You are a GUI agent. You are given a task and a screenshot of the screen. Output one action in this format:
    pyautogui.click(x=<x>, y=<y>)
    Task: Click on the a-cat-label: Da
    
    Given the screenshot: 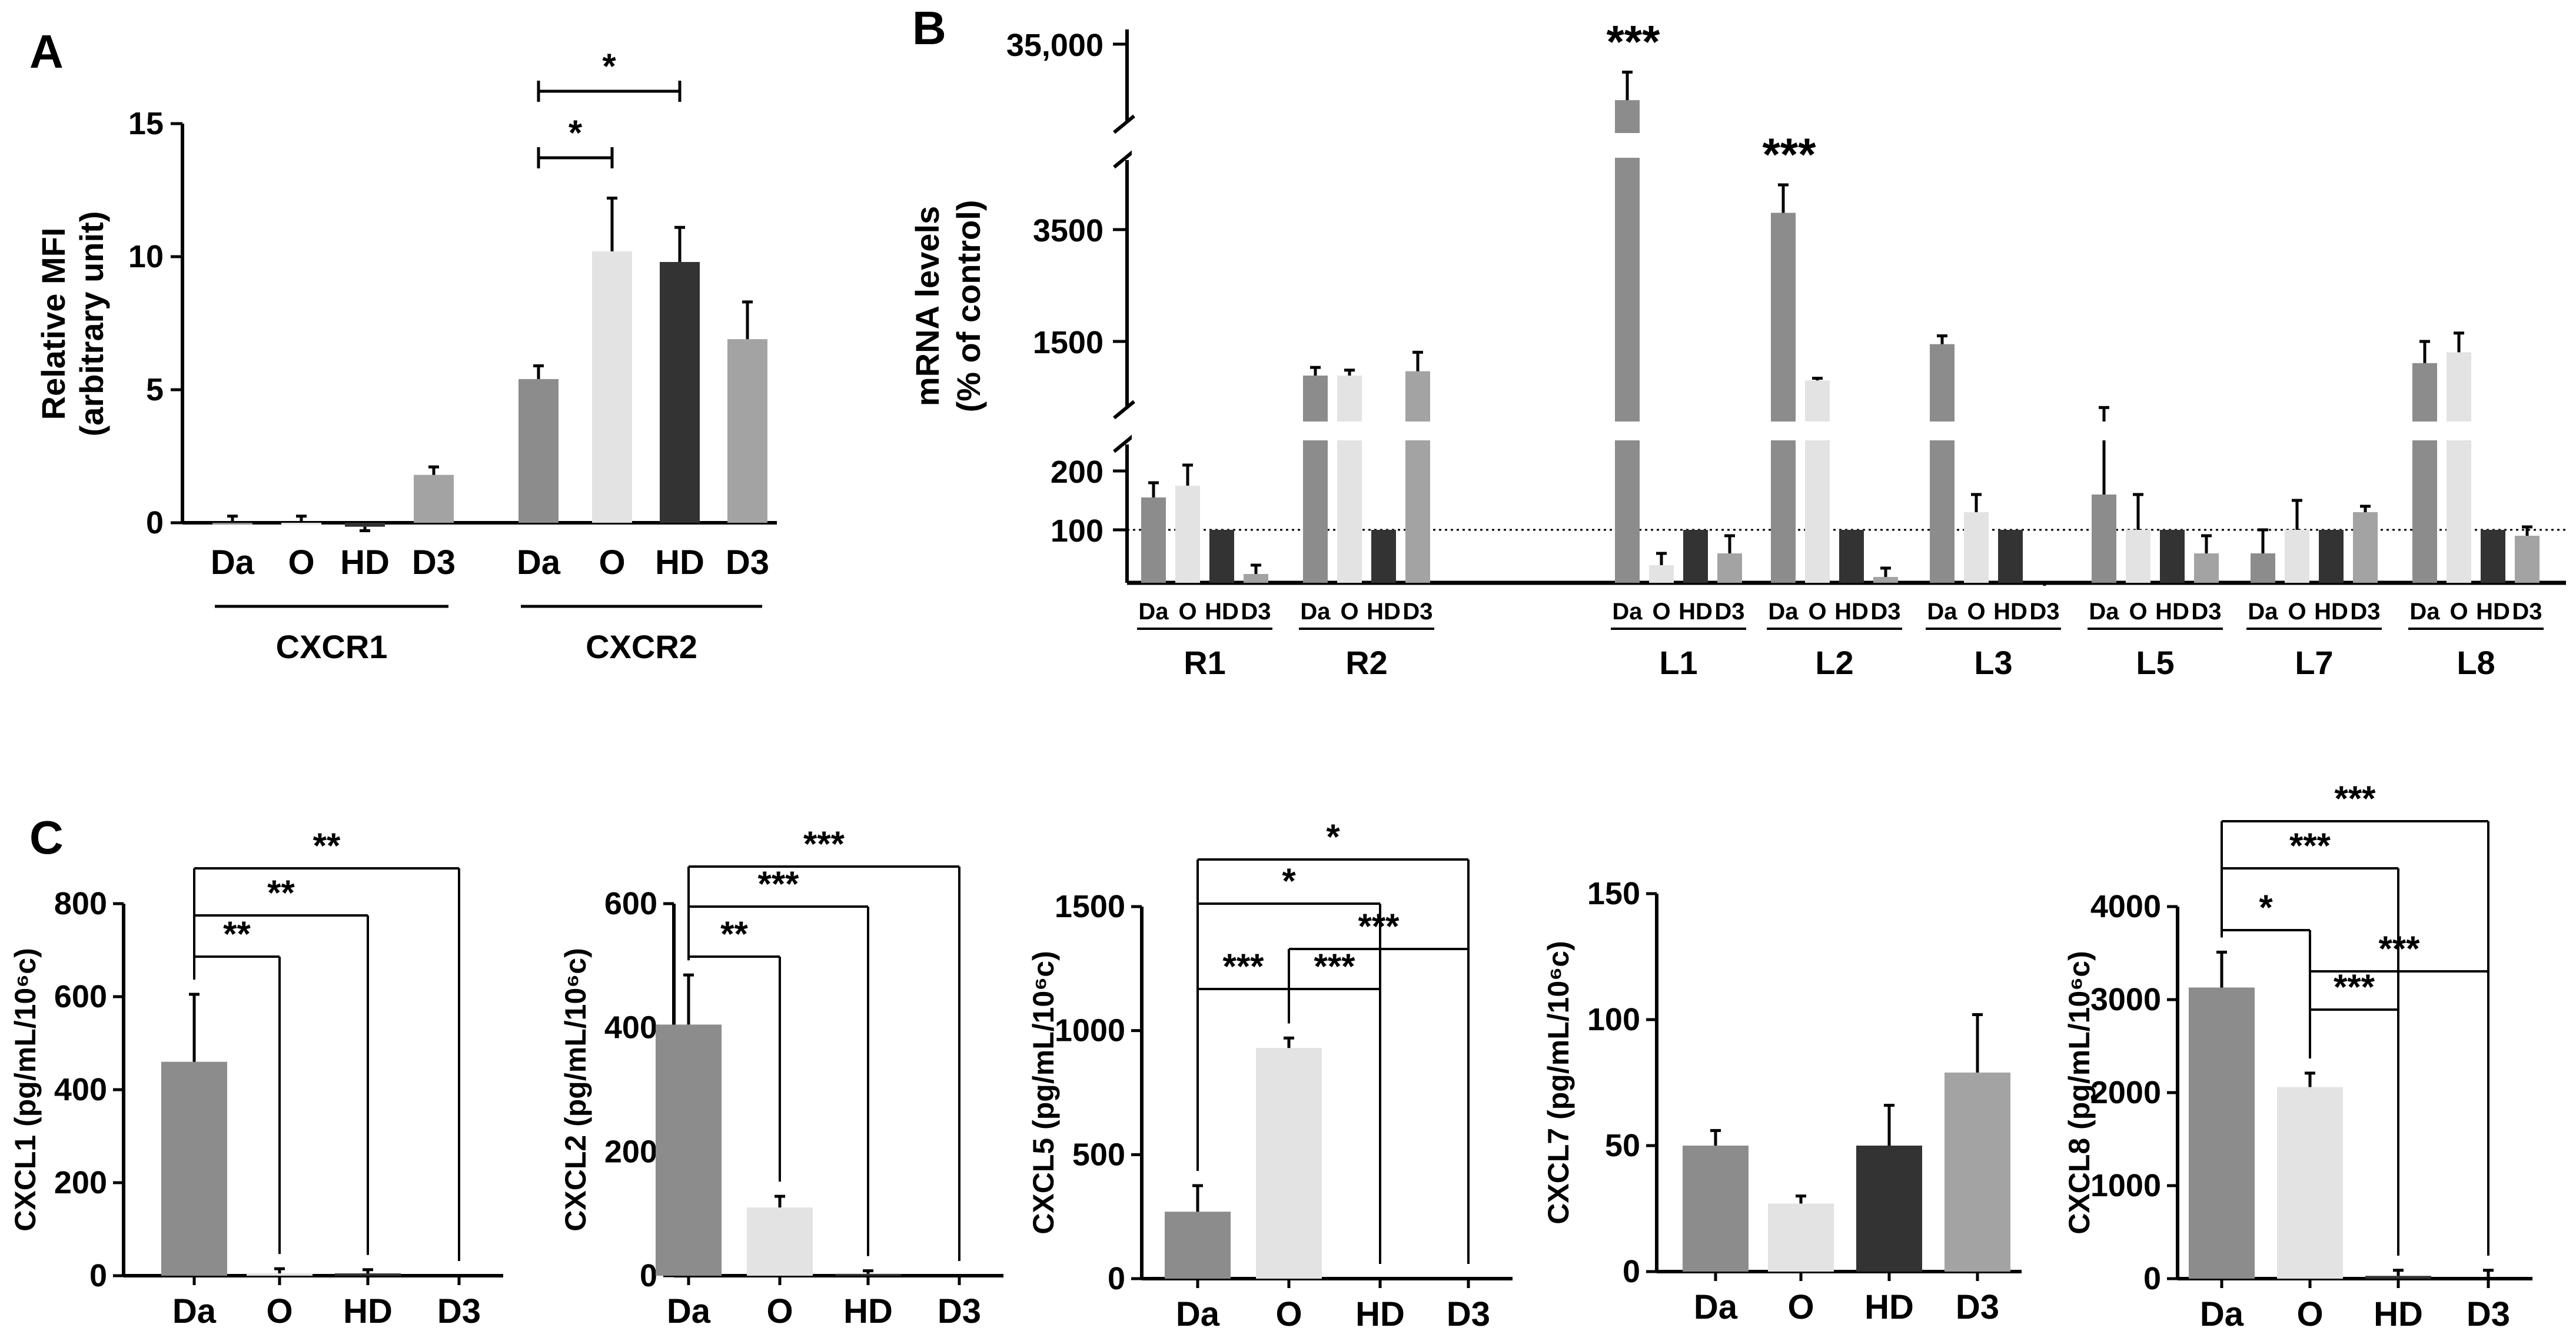 What is the action you would take?
    pyautogui.click(x=539, y=562)
    